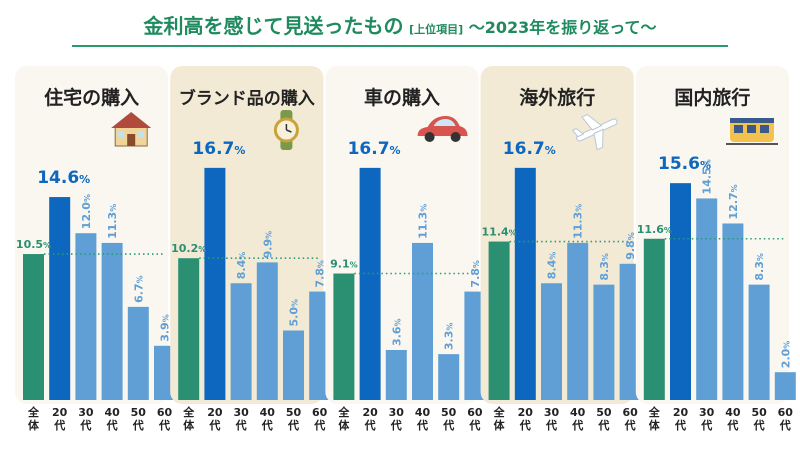  What do you see at coordinates (654, 229) in the screenshot?
I see `data-label: 11.6%` at bounding box center [654, 229].